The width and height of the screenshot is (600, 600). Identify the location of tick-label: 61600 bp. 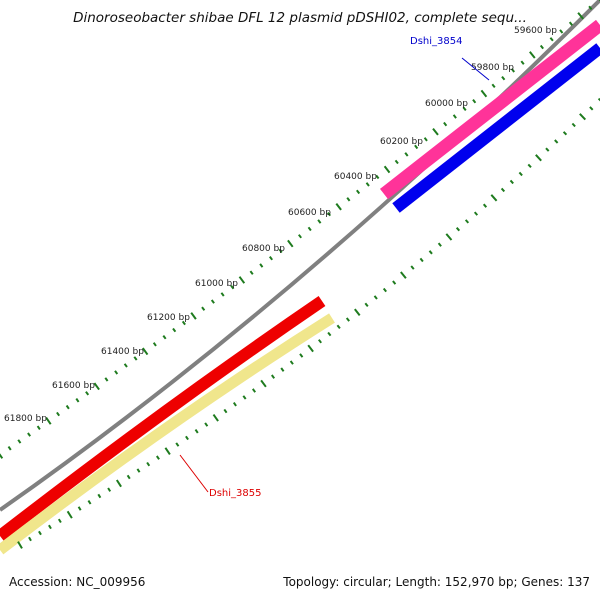
(73, 386).